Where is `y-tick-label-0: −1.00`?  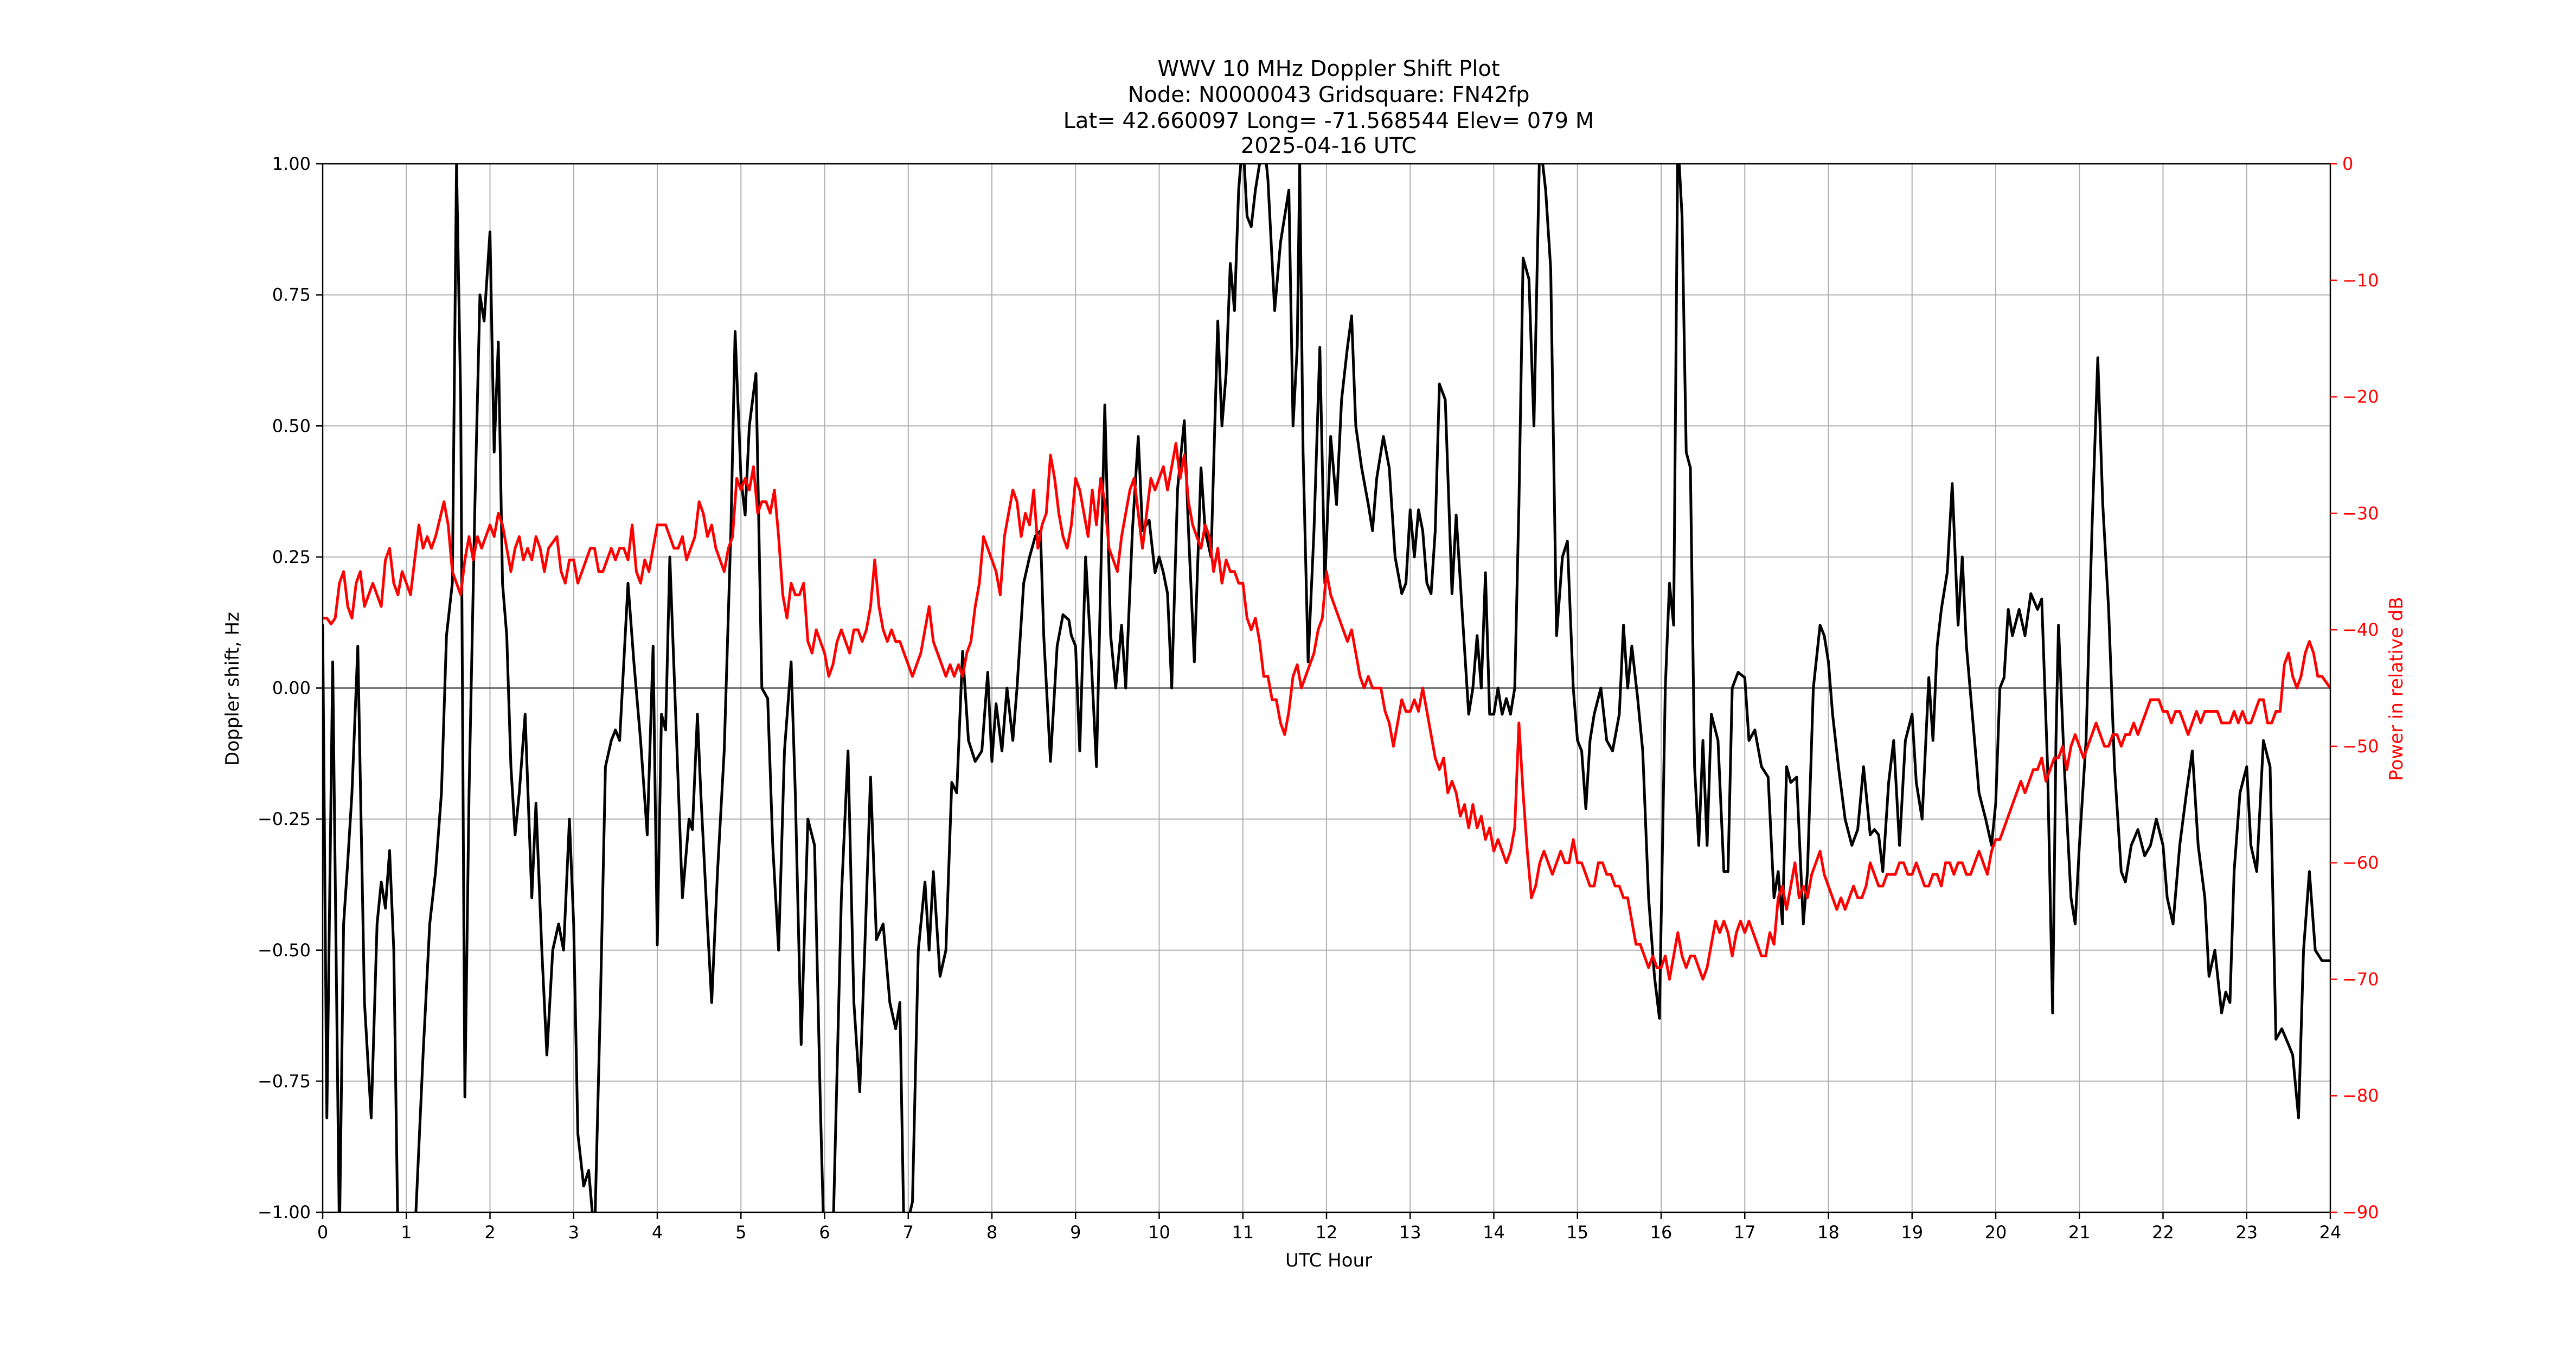
y-tick-label-0: −1.00 is located at coordinates (284, 1212).